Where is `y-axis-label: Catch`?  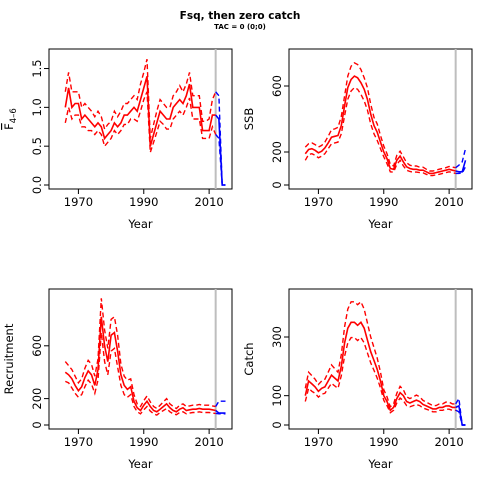 y-axis-label: Catch is located at coordinates (249, 358).